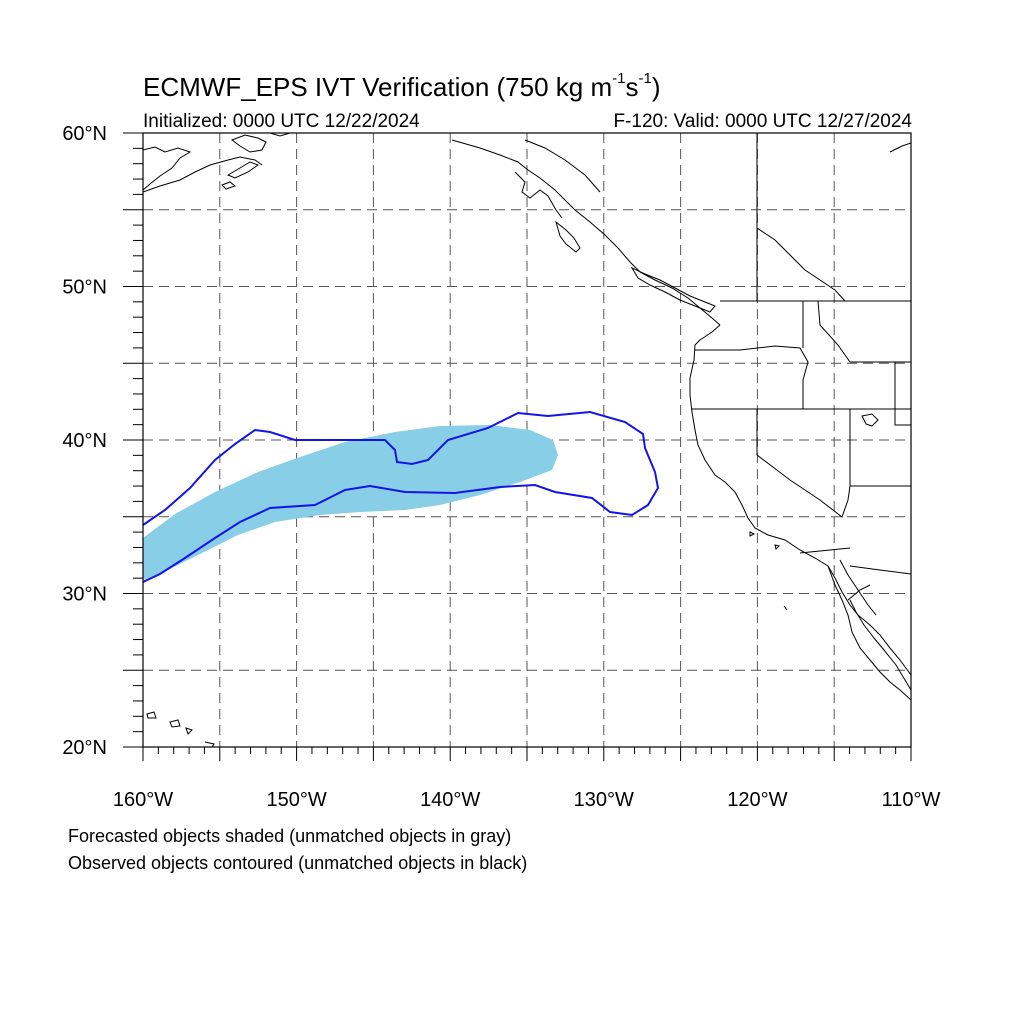 This screenshot has width=1024, height=1024. What do you see at coordinates (84, 595) in the screenshot?
I see `lat-tick-label: 30°N` at bounding box center [84, 595].